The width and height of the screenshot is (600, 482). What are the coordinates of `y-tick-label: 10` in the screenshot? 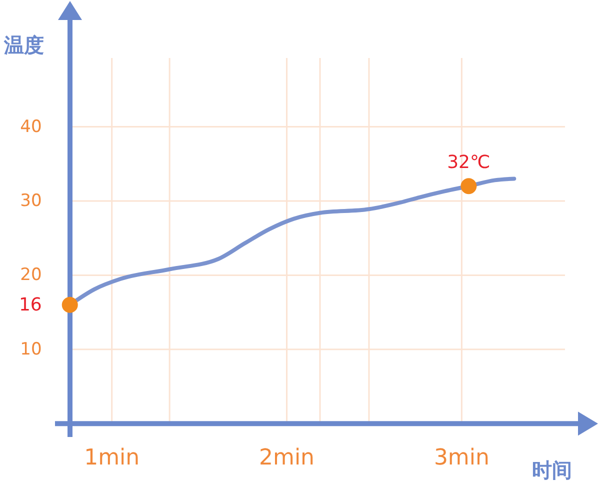 It's located at (31, 349).